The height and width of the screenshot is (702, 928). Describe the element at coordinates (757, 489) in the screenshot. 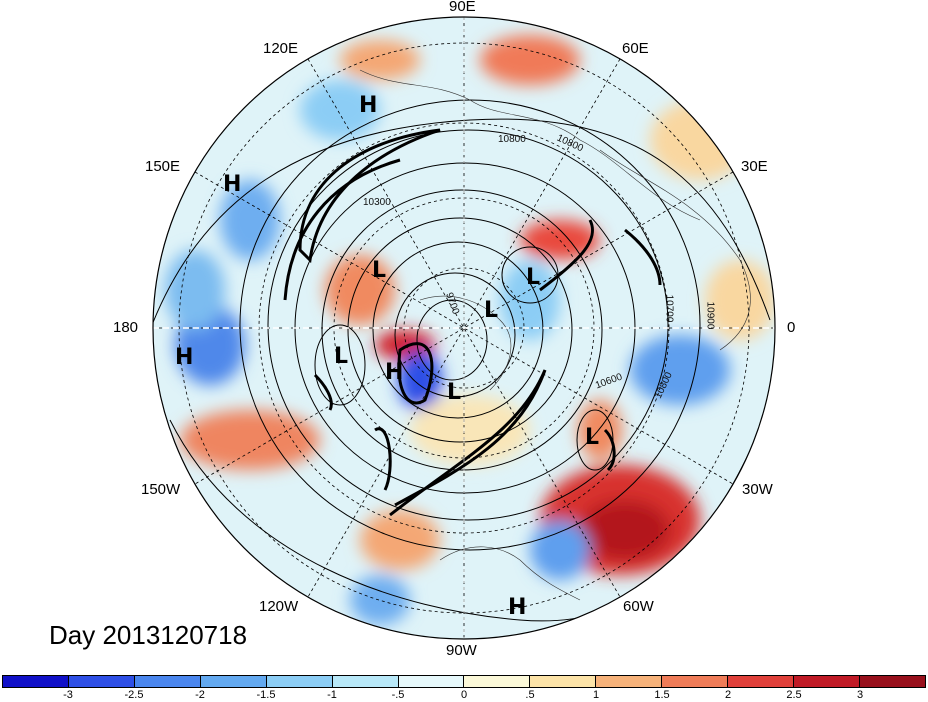

I see `lon-label-30w: 30W` at that location.